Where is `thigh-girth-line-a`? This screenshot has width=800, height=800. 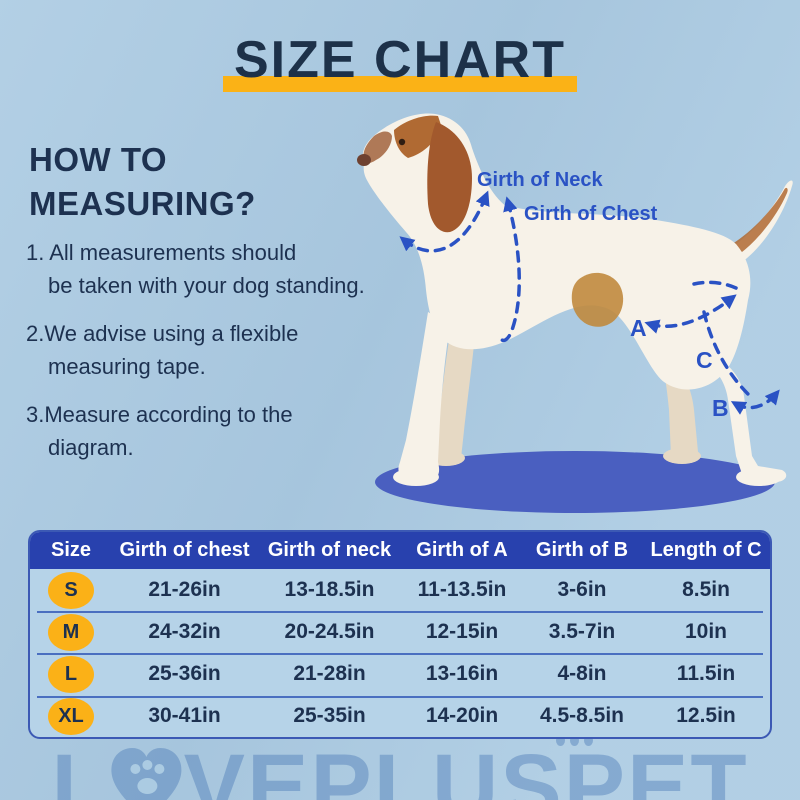
thigh-girth-line-a is located at coordinates (690, 314).